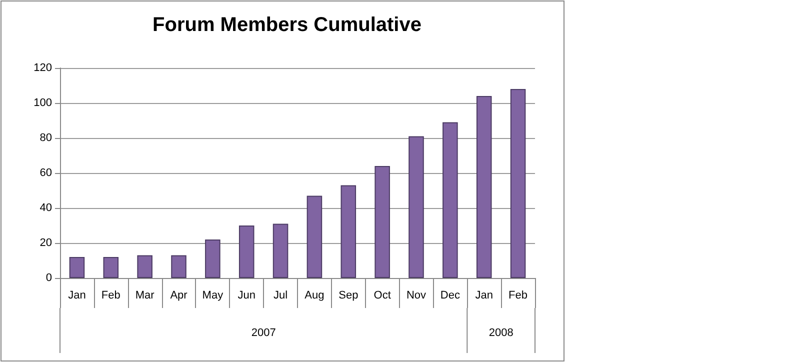  Describe the element at coordinates (247, 296) in the screenshot. I see `x-tick-label: Jun` at that location.